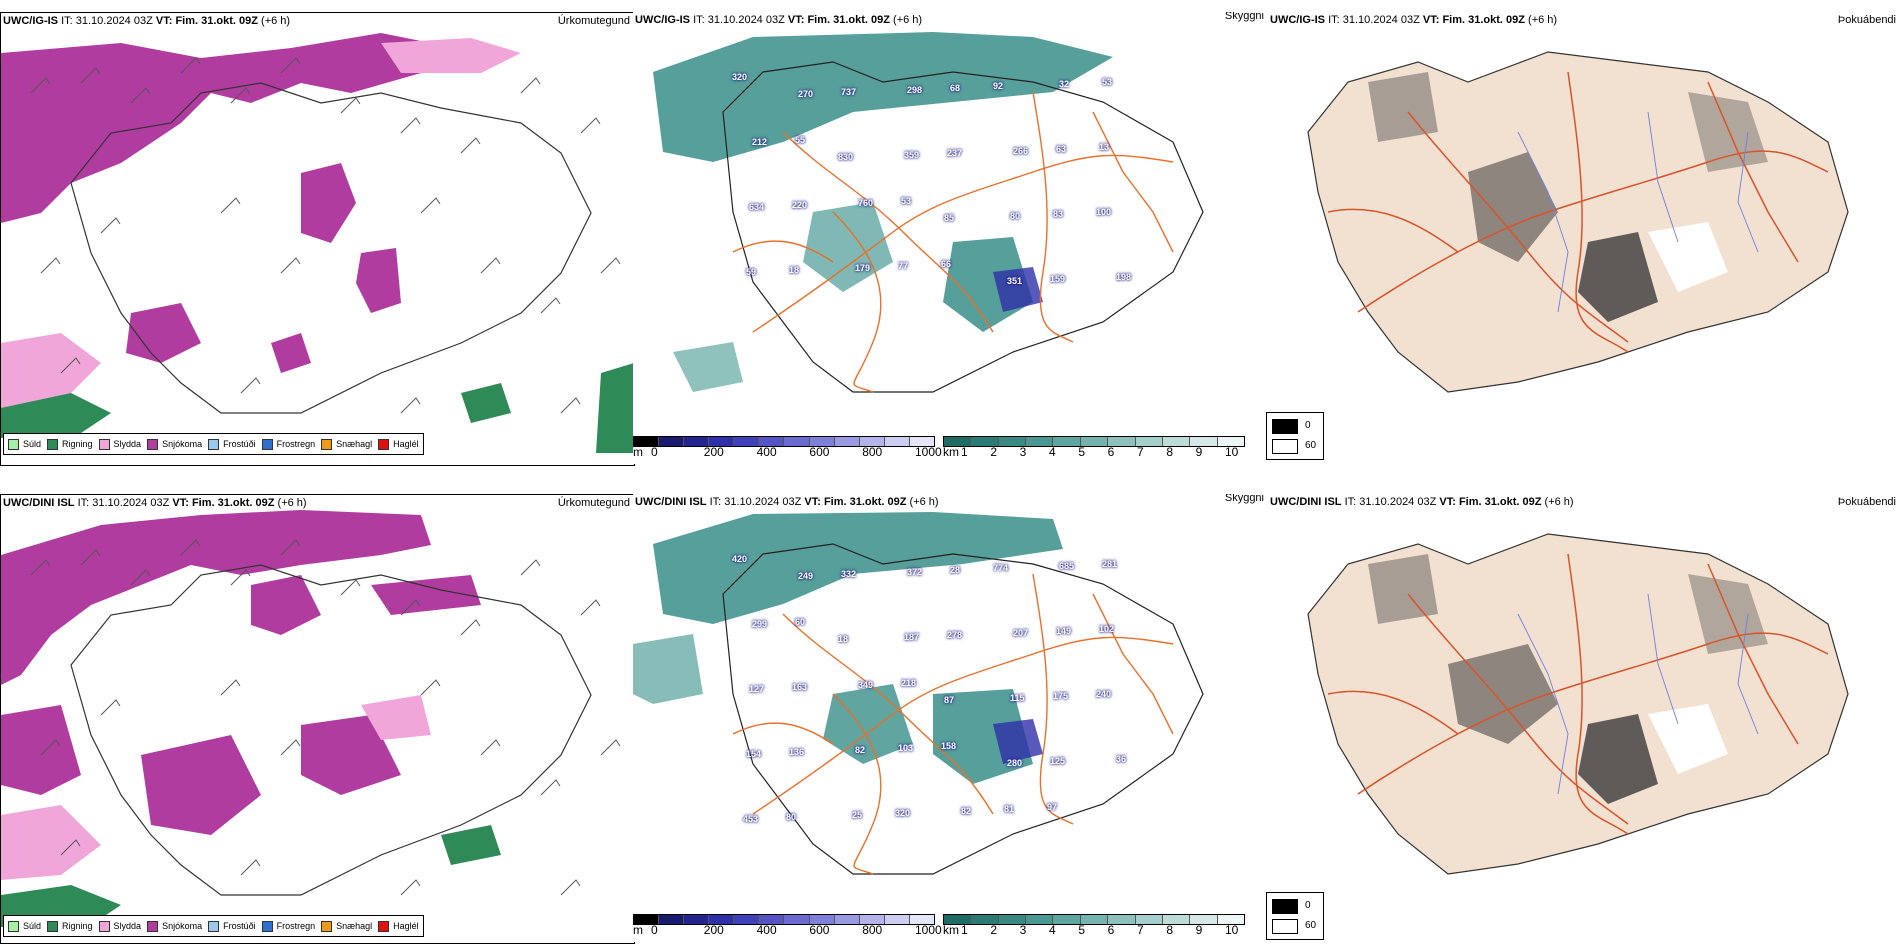 The height and width of the screenshot is (950, 1900). Describe the element at coordinates (1064, 631) in the screenshot. I see `peak-label: 149` at that location.